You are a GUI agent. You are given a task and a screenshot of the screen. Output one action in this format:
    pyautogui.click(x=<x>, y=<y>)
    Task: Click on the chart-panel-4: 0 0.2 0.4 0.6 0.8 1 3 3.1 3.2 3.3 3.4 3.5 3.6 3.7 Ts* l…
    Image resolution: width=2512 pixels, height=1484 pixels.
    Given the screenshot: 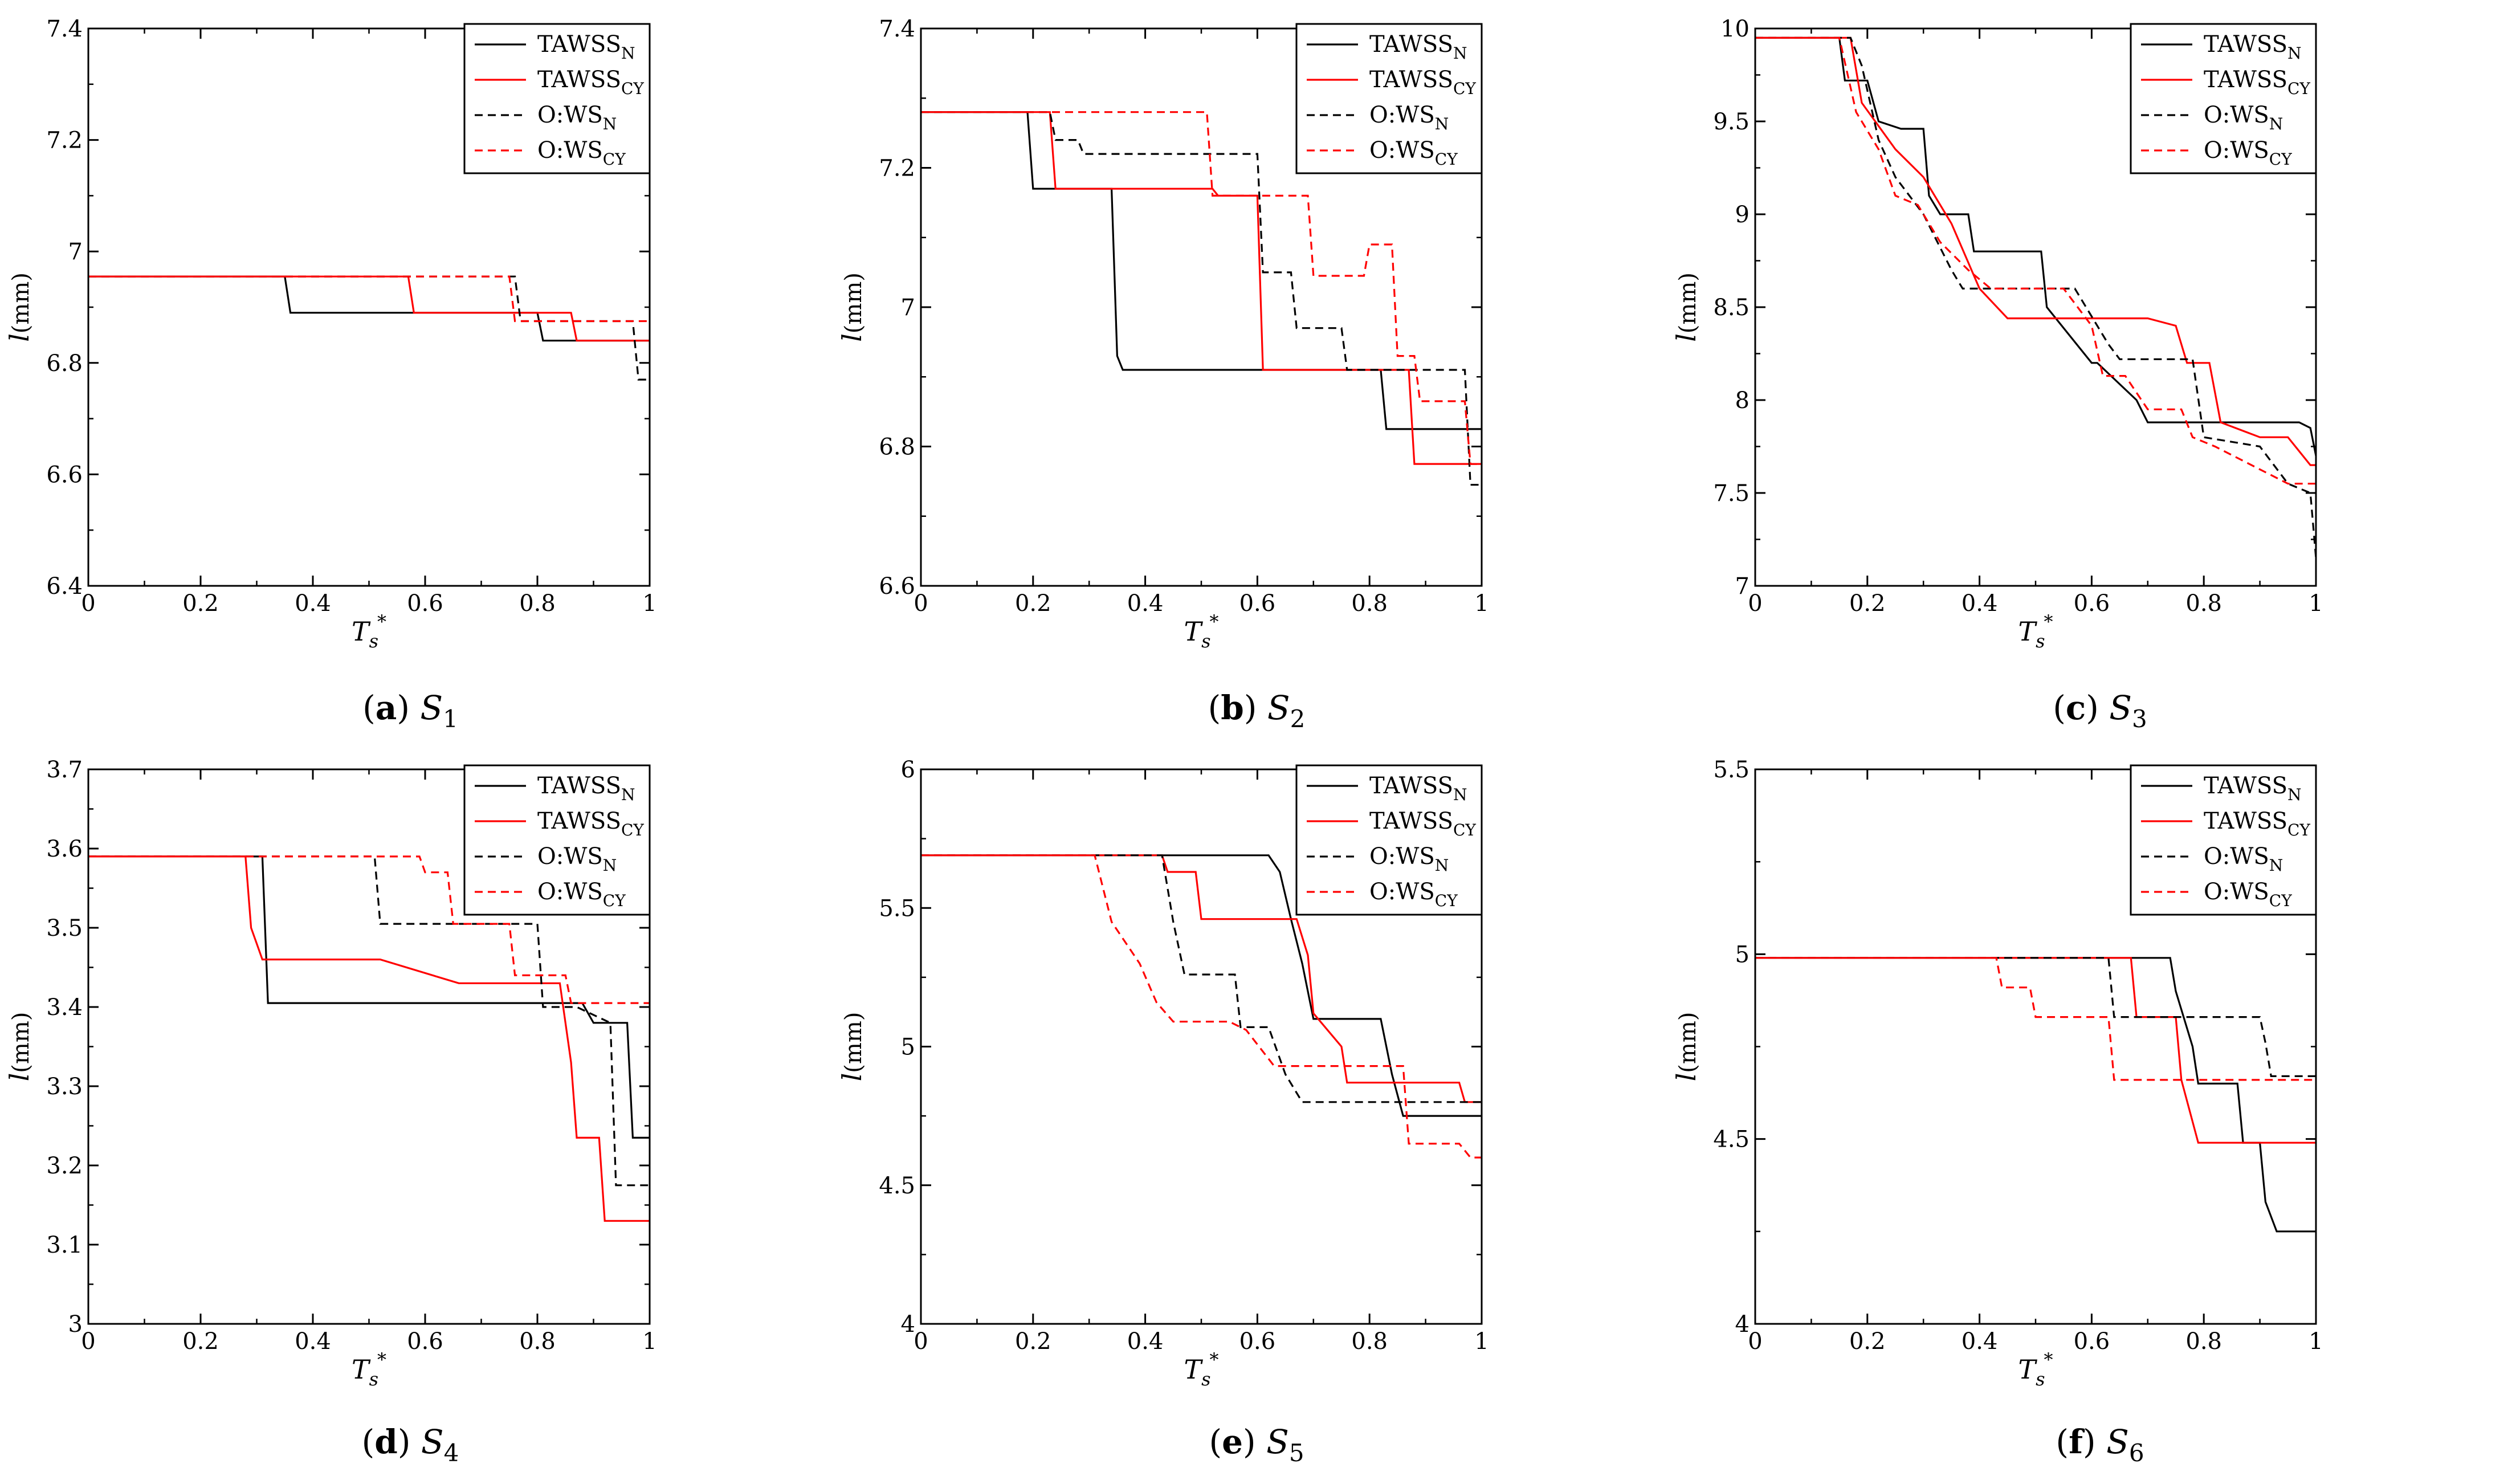 What is the action you would take?
    pyautogui.click(x=330, y=1112)
    